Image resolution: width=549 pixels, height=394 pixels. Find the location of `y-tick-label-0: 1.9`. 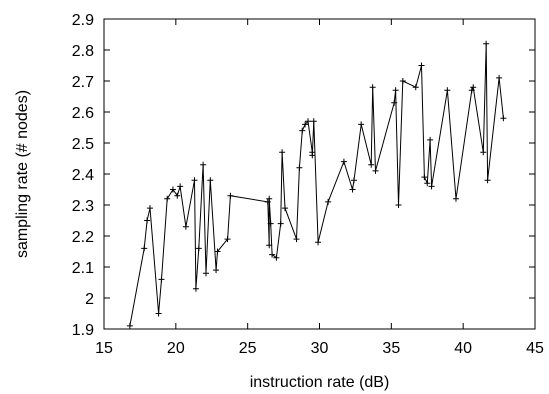

y-tick-label-0: 1.9 is located at coordinates (83, 330).